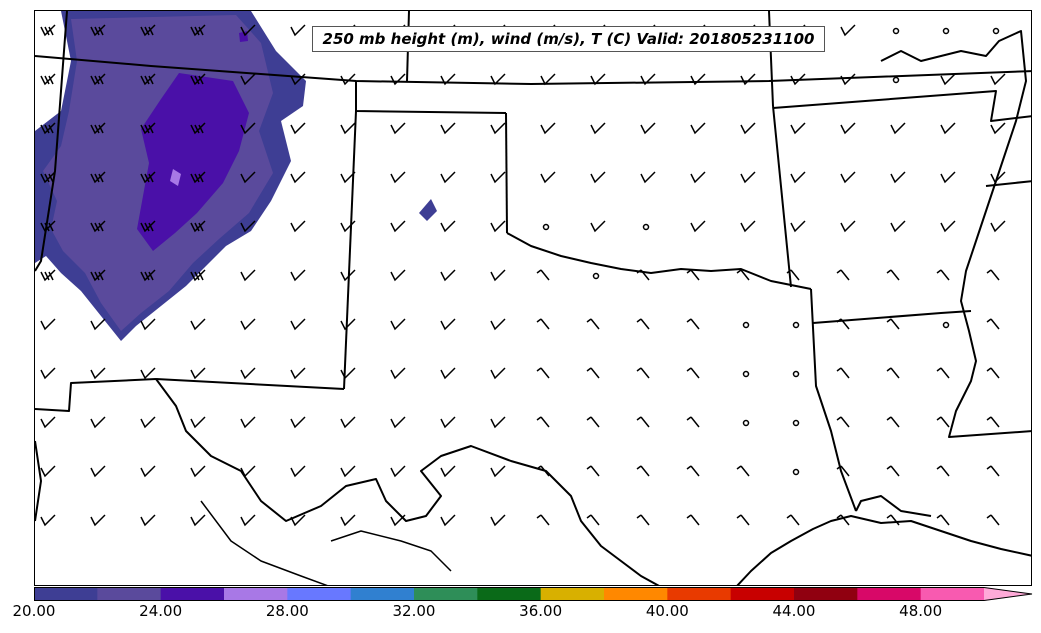 This screenshot has height=633, width=1041. I want to click on colorbar-outline, so click(533, 594).